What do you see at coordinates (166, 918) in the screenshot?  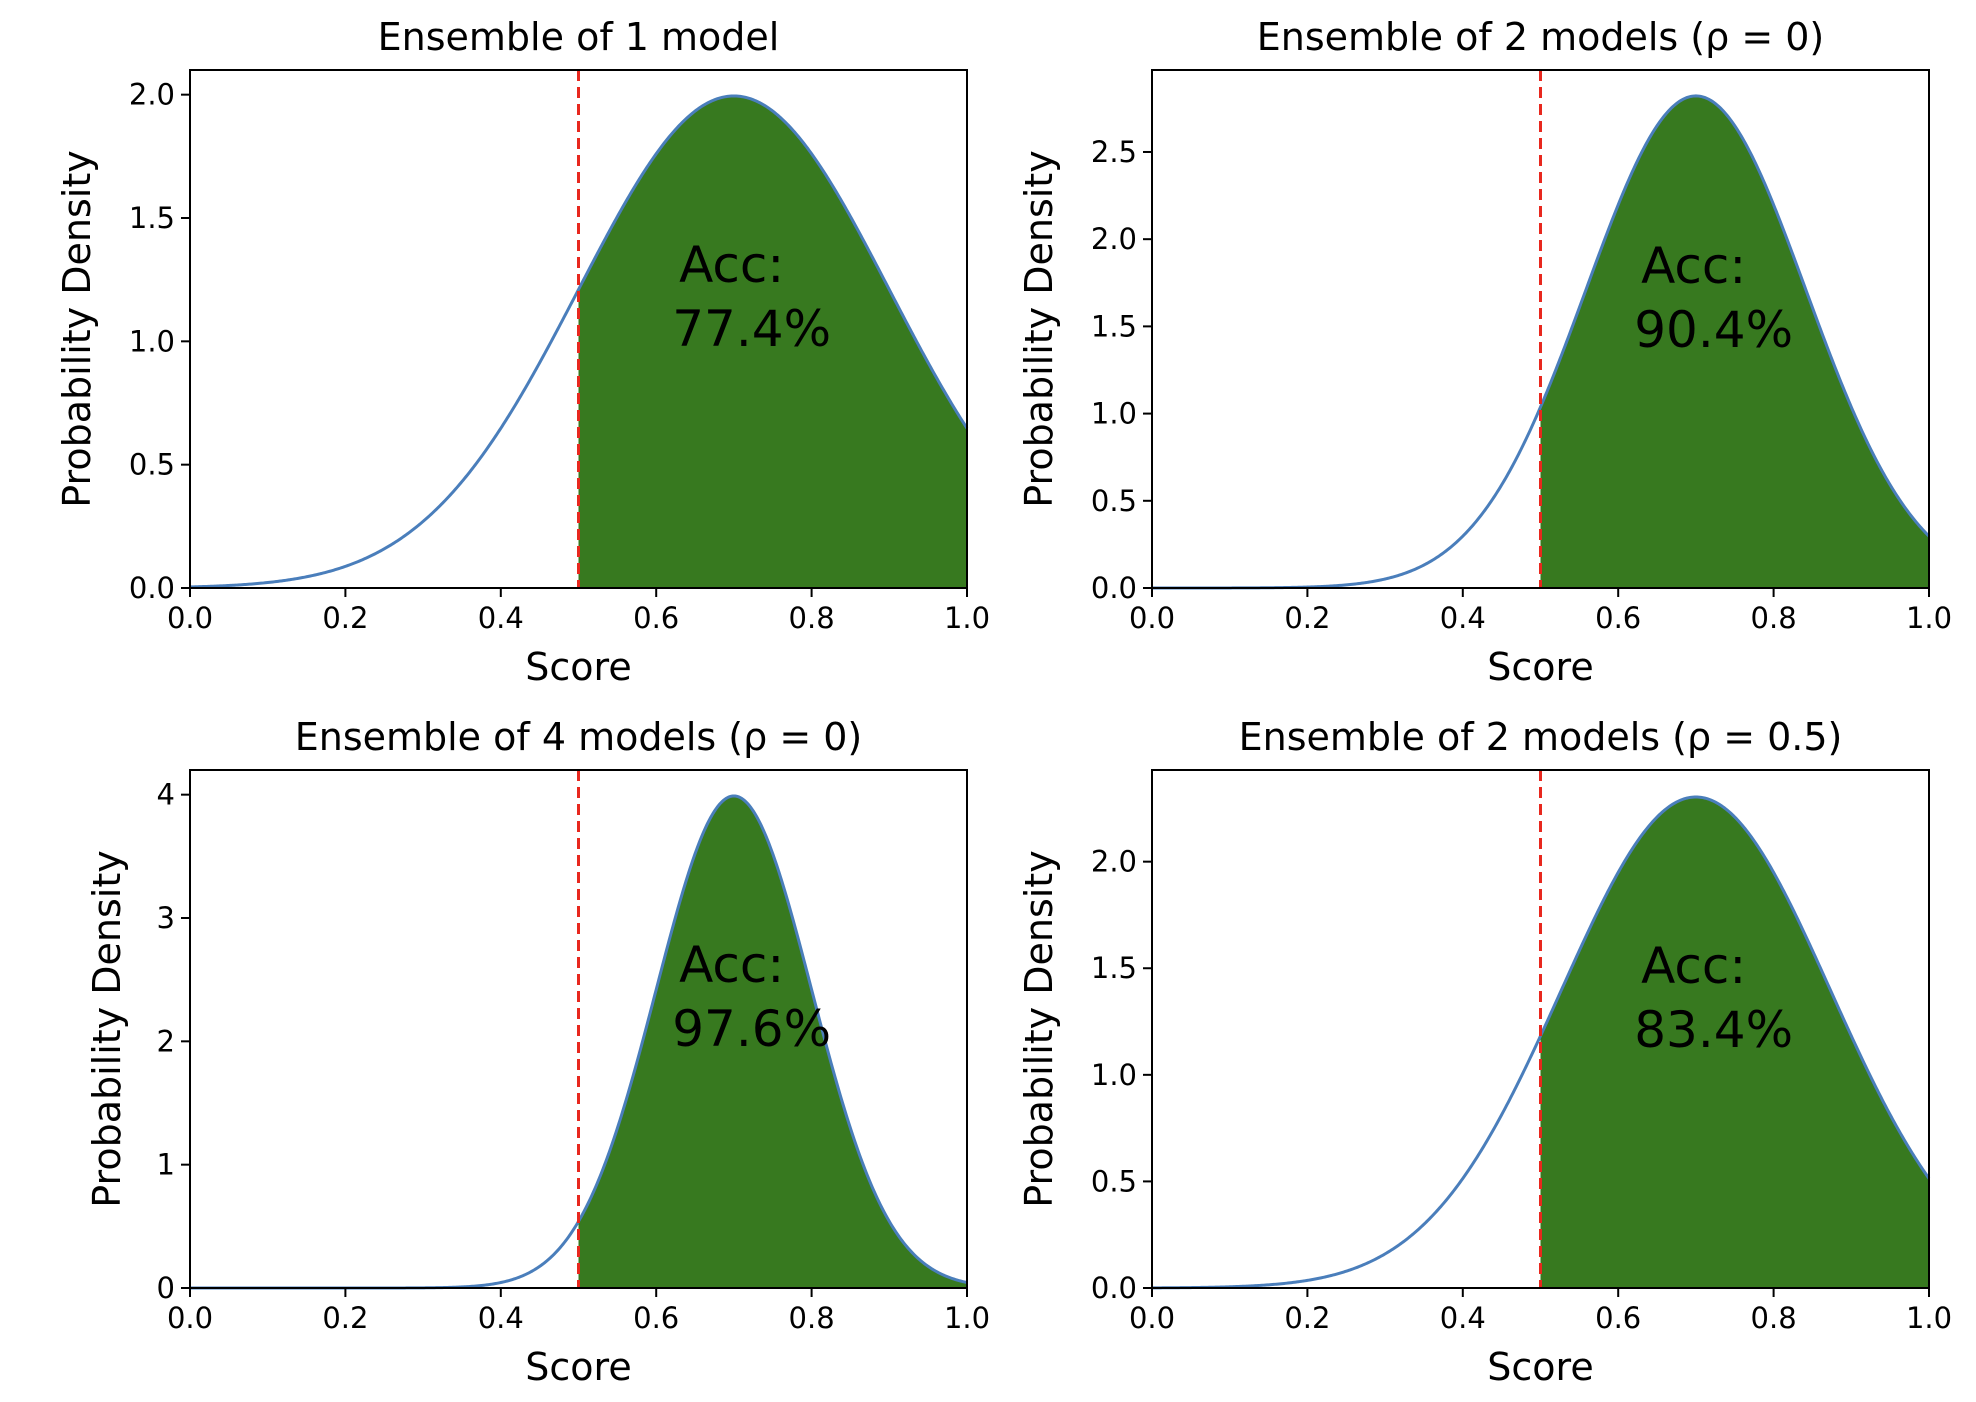 I see `y-tick-label: 3` at bounding box center [166, 918].